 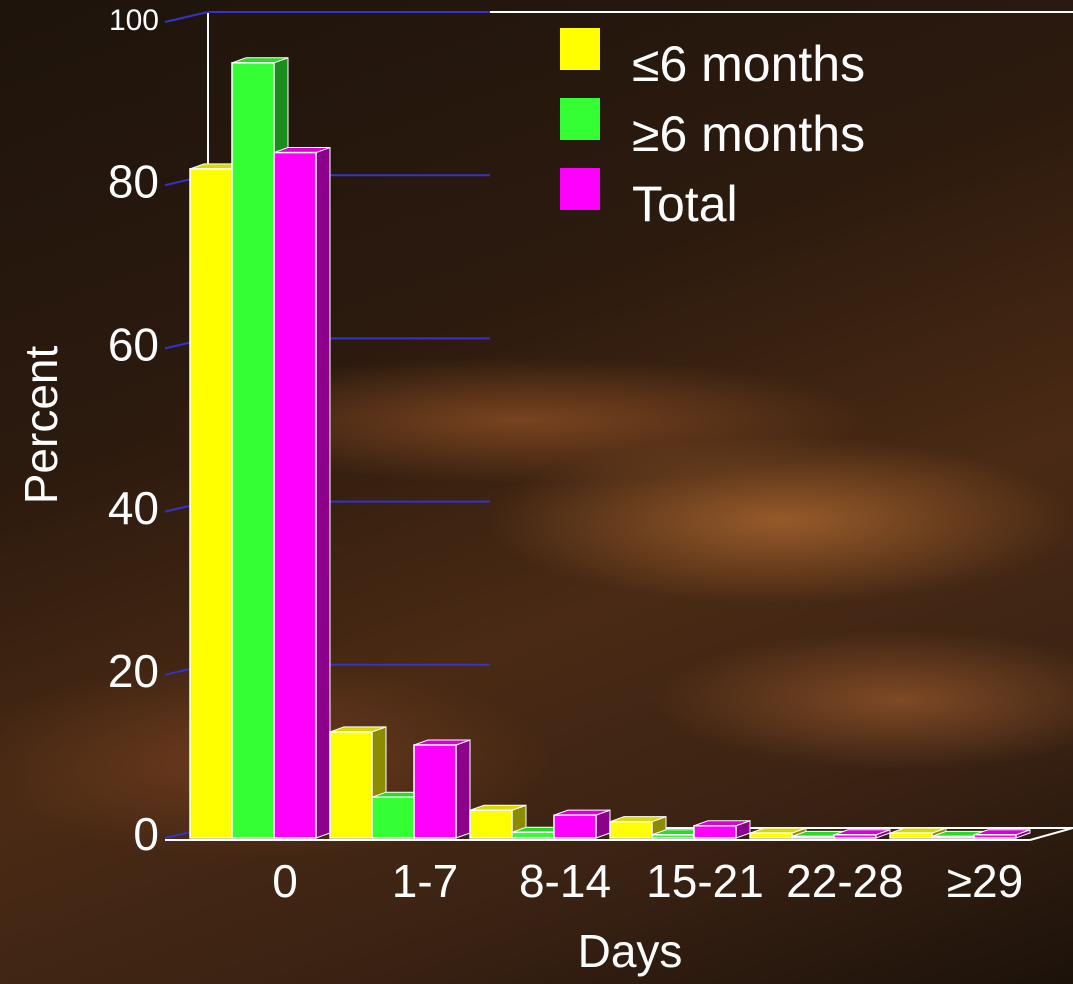 I want to click on y-tick-label: 40, so click(x=133, y=508).